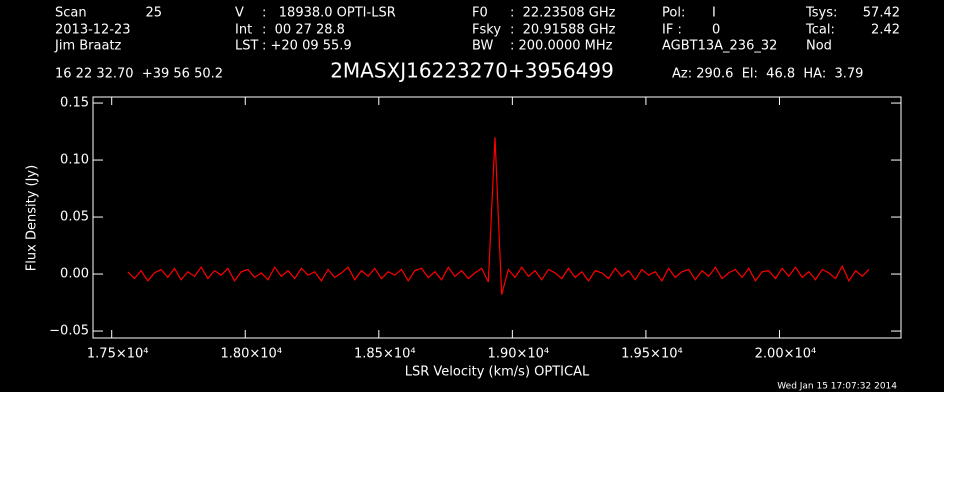 Image resolution: width=962 pixels, height=490 pixels. I want to click on x-tick-label: 1.85×10⁴, so click(385, 354).